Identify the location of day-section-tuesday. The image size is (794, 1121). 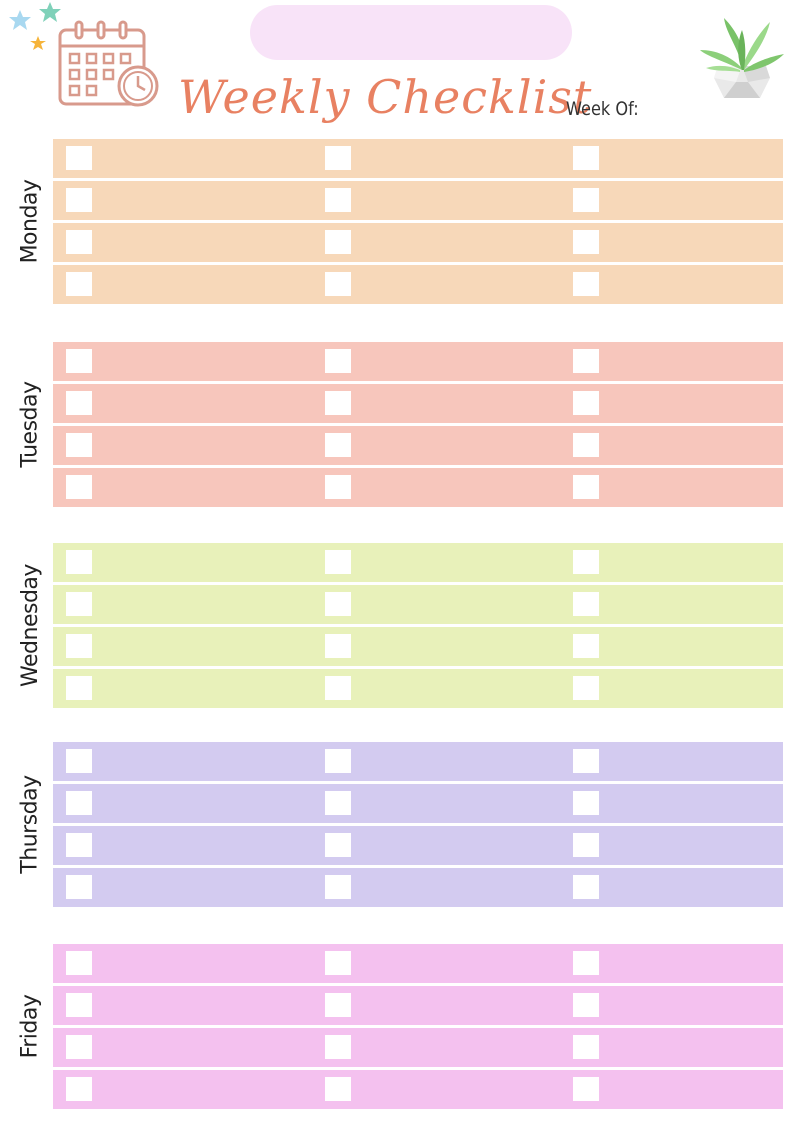
(418, 424).